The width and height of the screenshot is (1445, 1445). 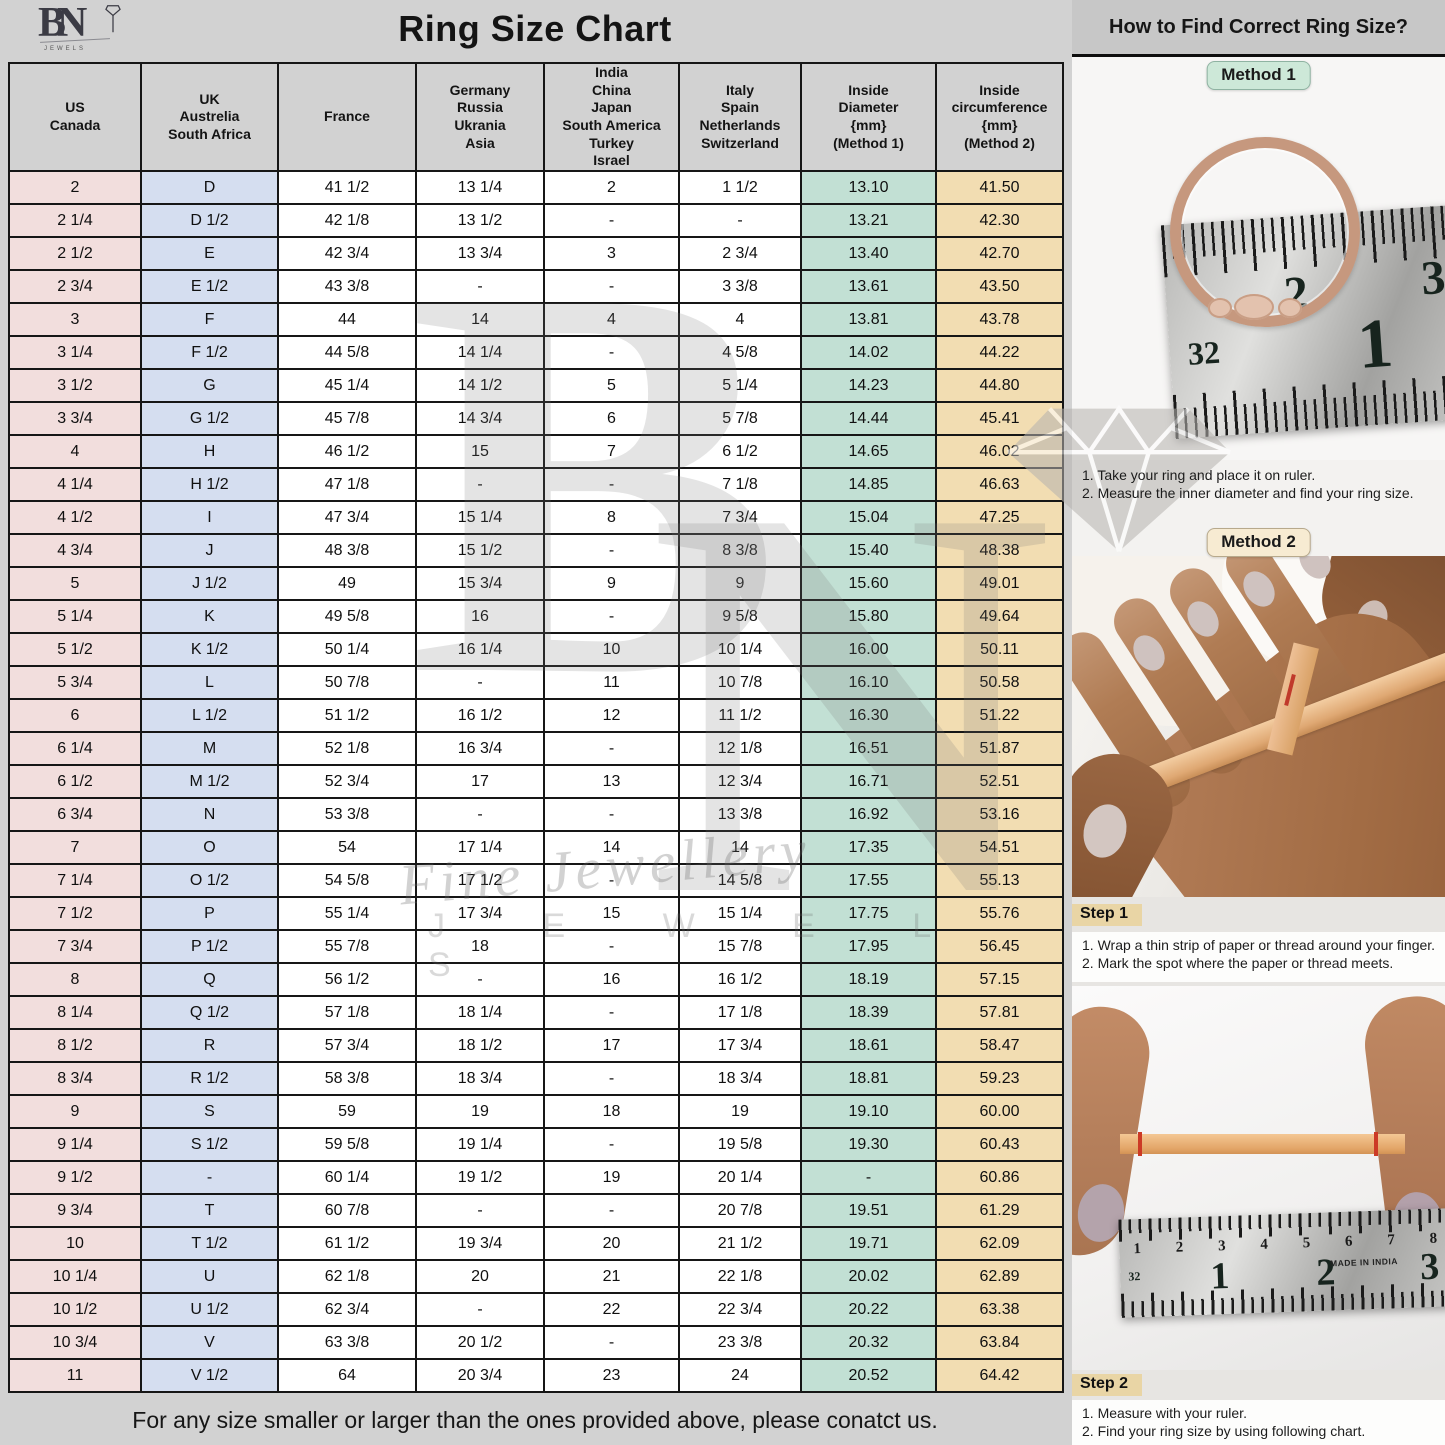 What do you see at coordinates (868, 583) in the screenshot?
I see `table-cell: 15.60` at bounding box center [868, 583].